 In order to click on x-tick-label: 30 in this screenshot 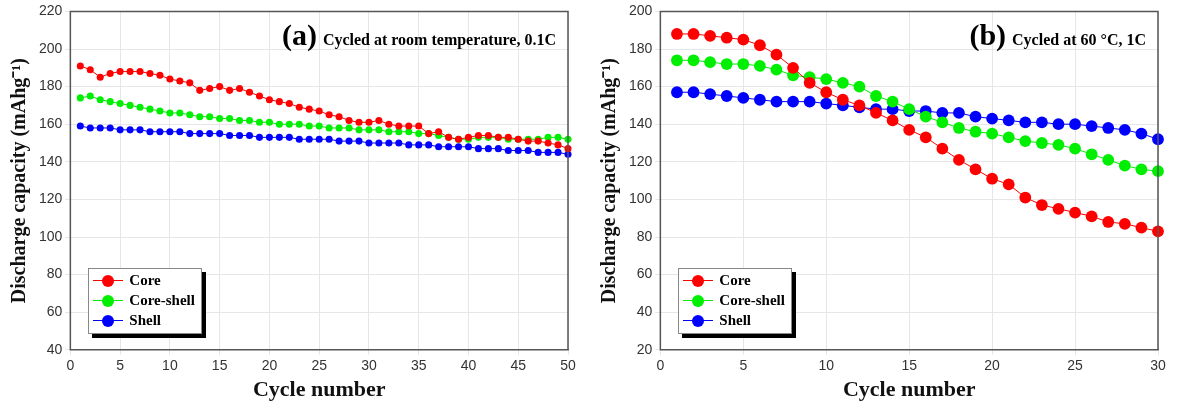, I will do `click(369, 365)`.